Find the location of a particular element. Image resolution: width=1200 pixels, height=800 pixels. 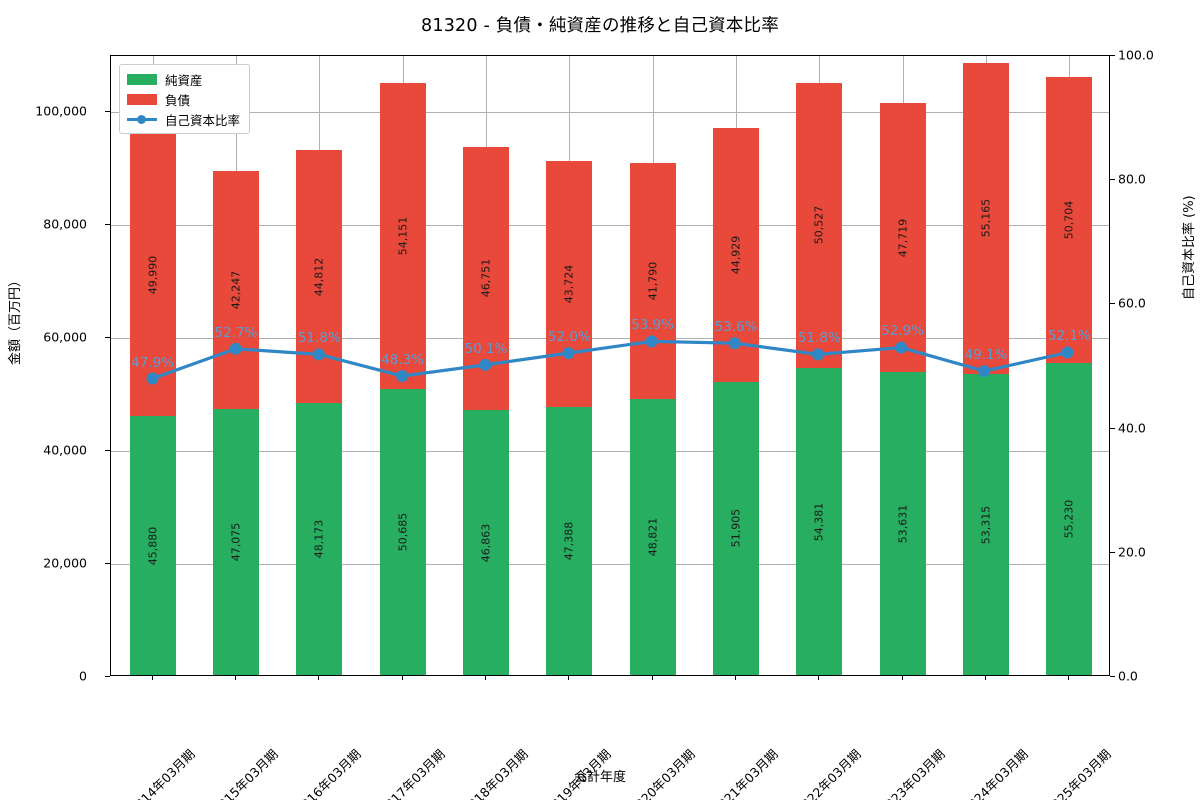

y-axis-right-tick-label: 0.0 is located at coordinates (1128, 676).